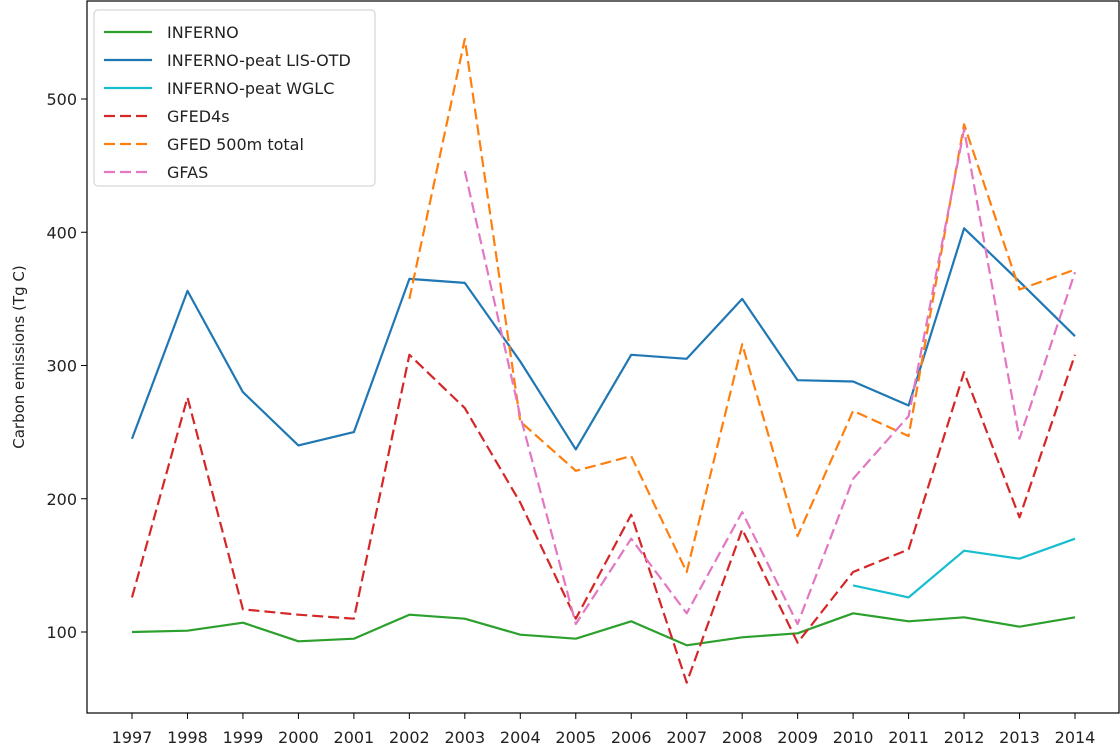  What do you see at coordinates (19, 357) in the screenshot?
I see `y-axis-label: Carbon emissions (Tg C)` at bounding box center [19, 357].